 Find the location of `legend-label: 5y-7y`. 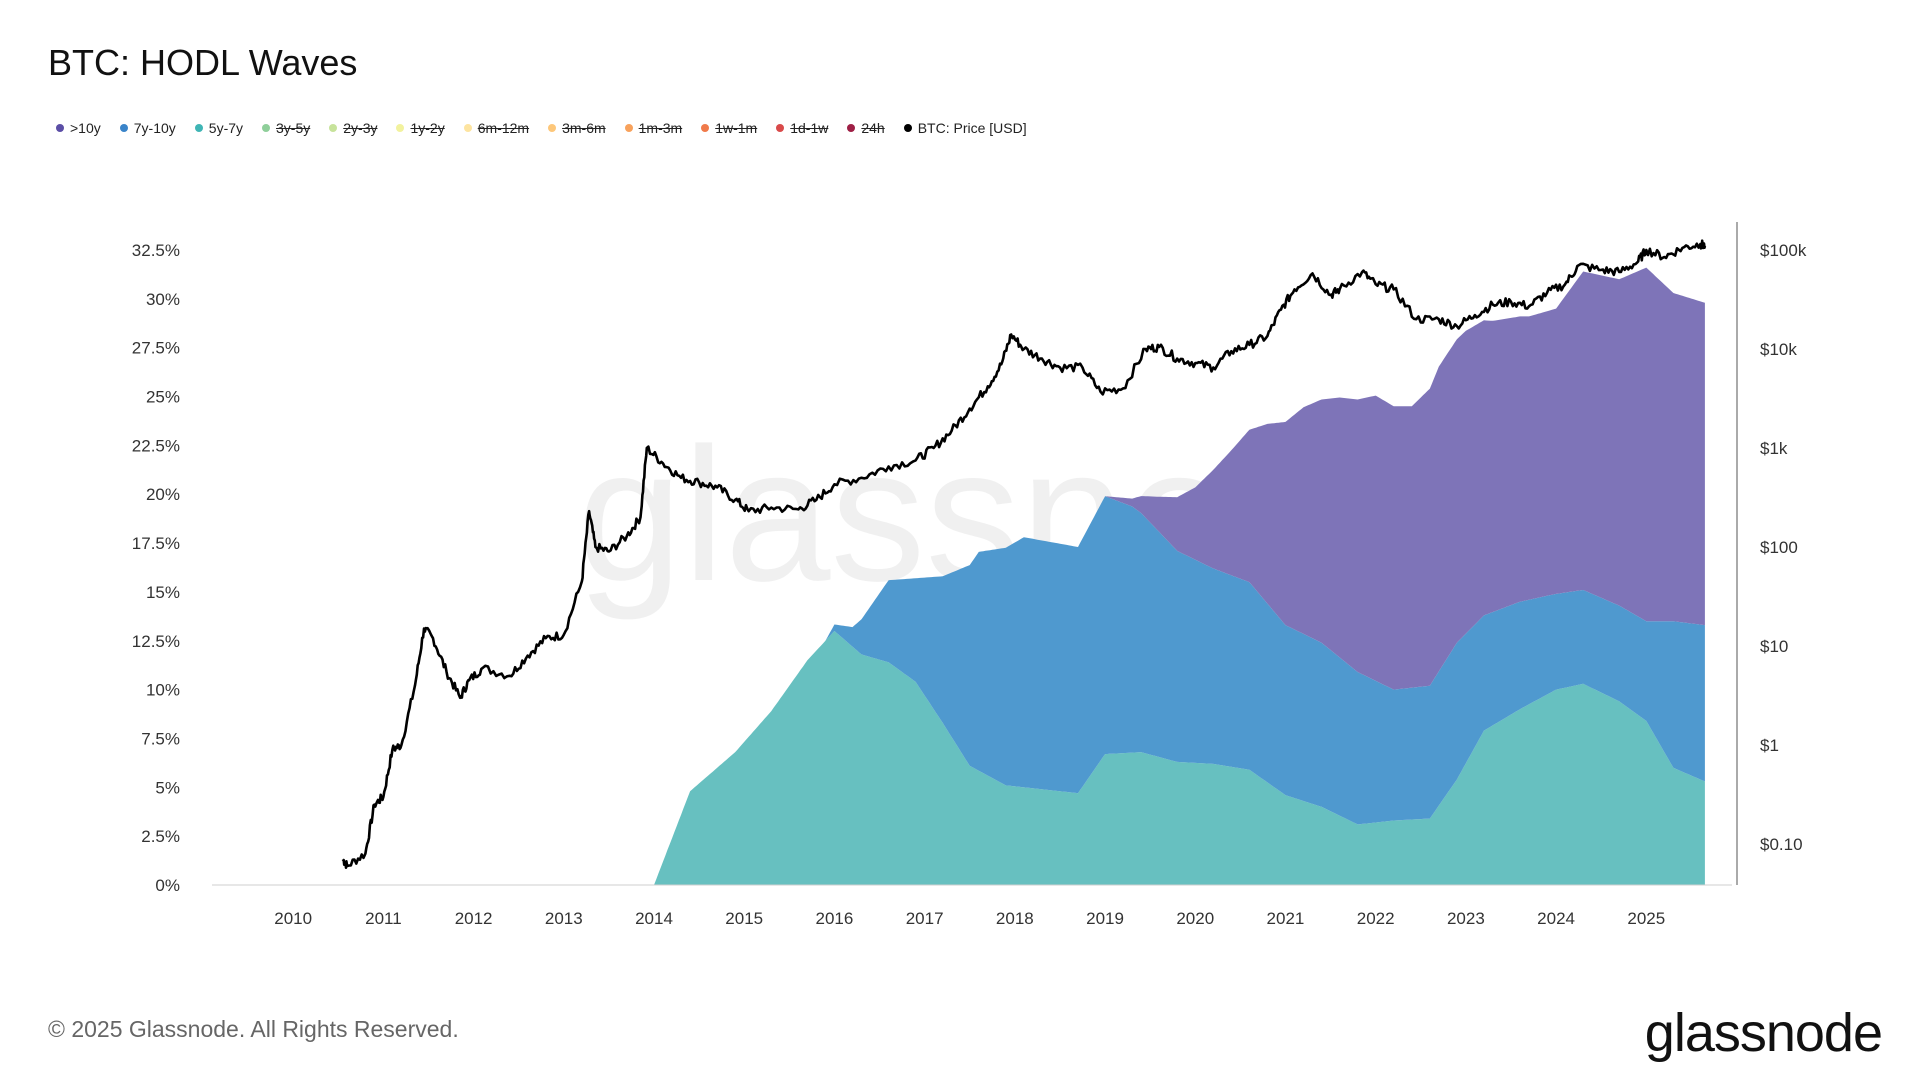

legend-label: 5y-7y is located at coordinates (226, 128).